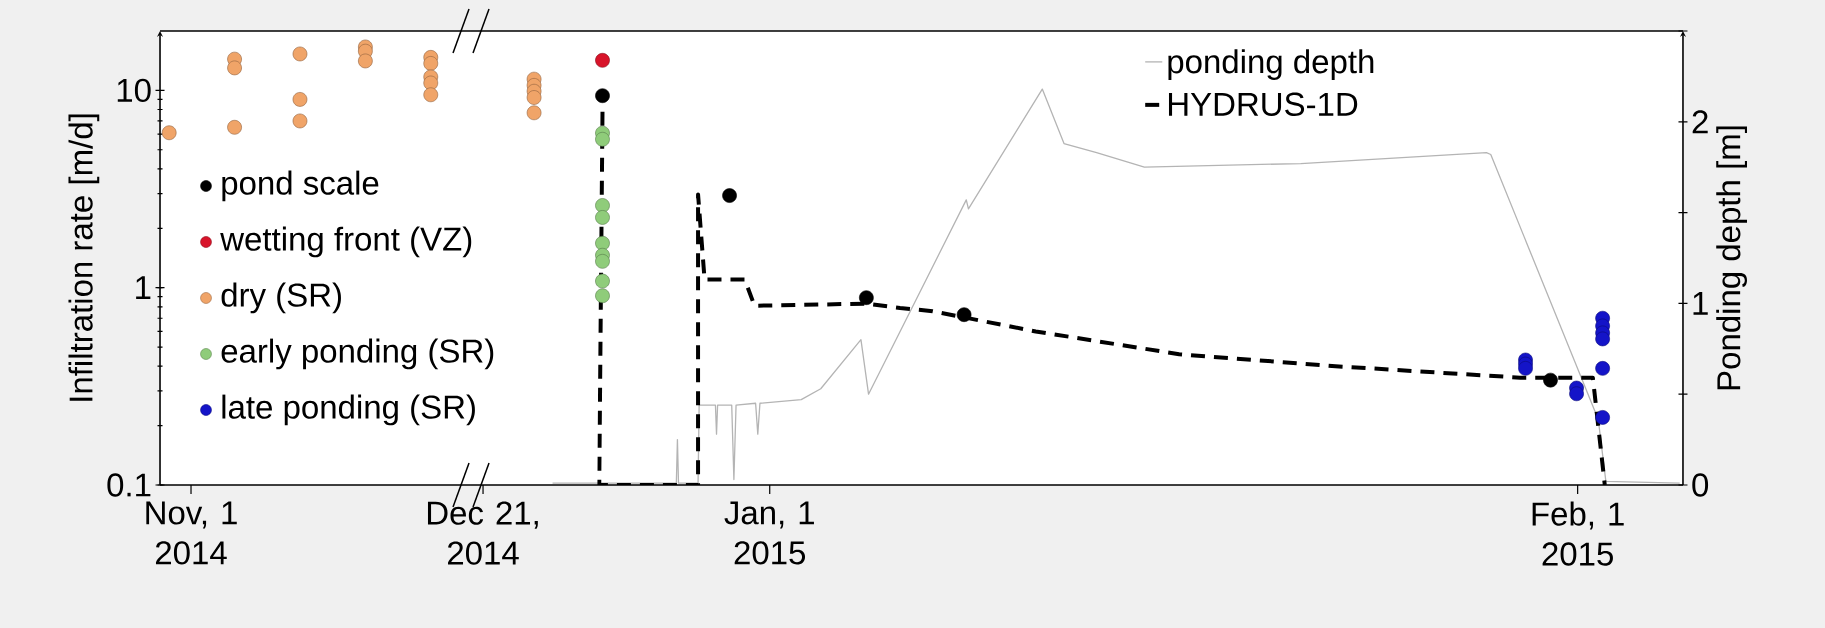 This screenshot has width=1825, height=628. What do you see at coordinates (1700, 303) in the screenshot?
I see `y2-tick-label: 1` at bounding box center [1700, 303].